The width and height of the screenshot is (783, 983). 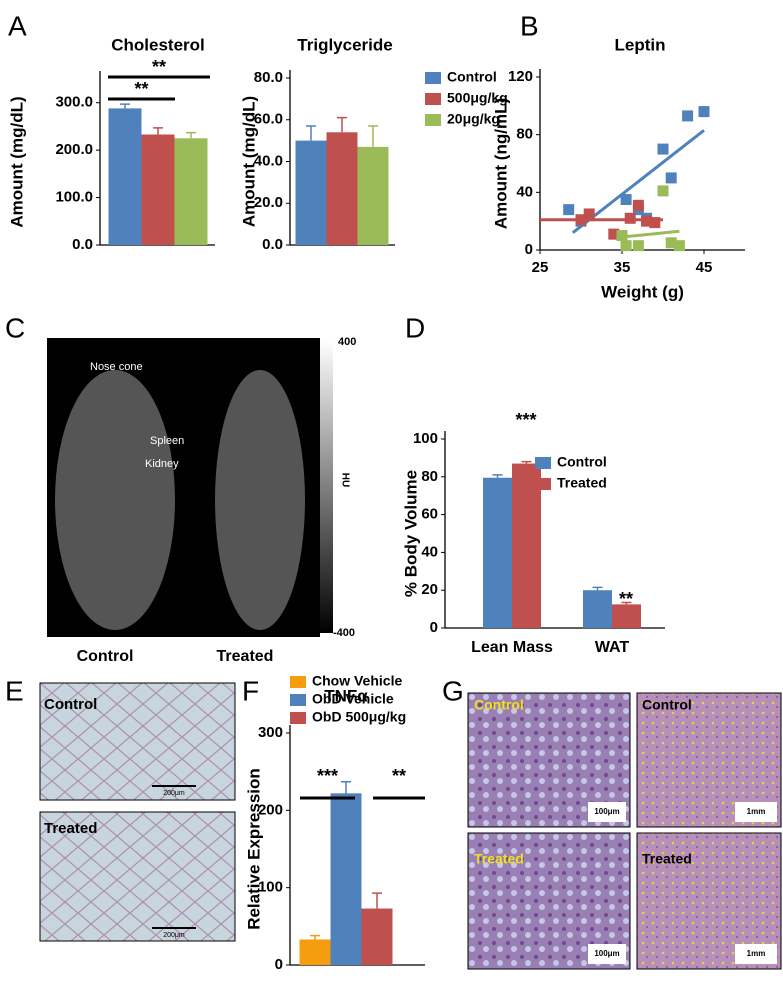 What do you see at coordinates (137, 741) in the screenshot?
I see `histology-image` at bounding box center [137, 741].